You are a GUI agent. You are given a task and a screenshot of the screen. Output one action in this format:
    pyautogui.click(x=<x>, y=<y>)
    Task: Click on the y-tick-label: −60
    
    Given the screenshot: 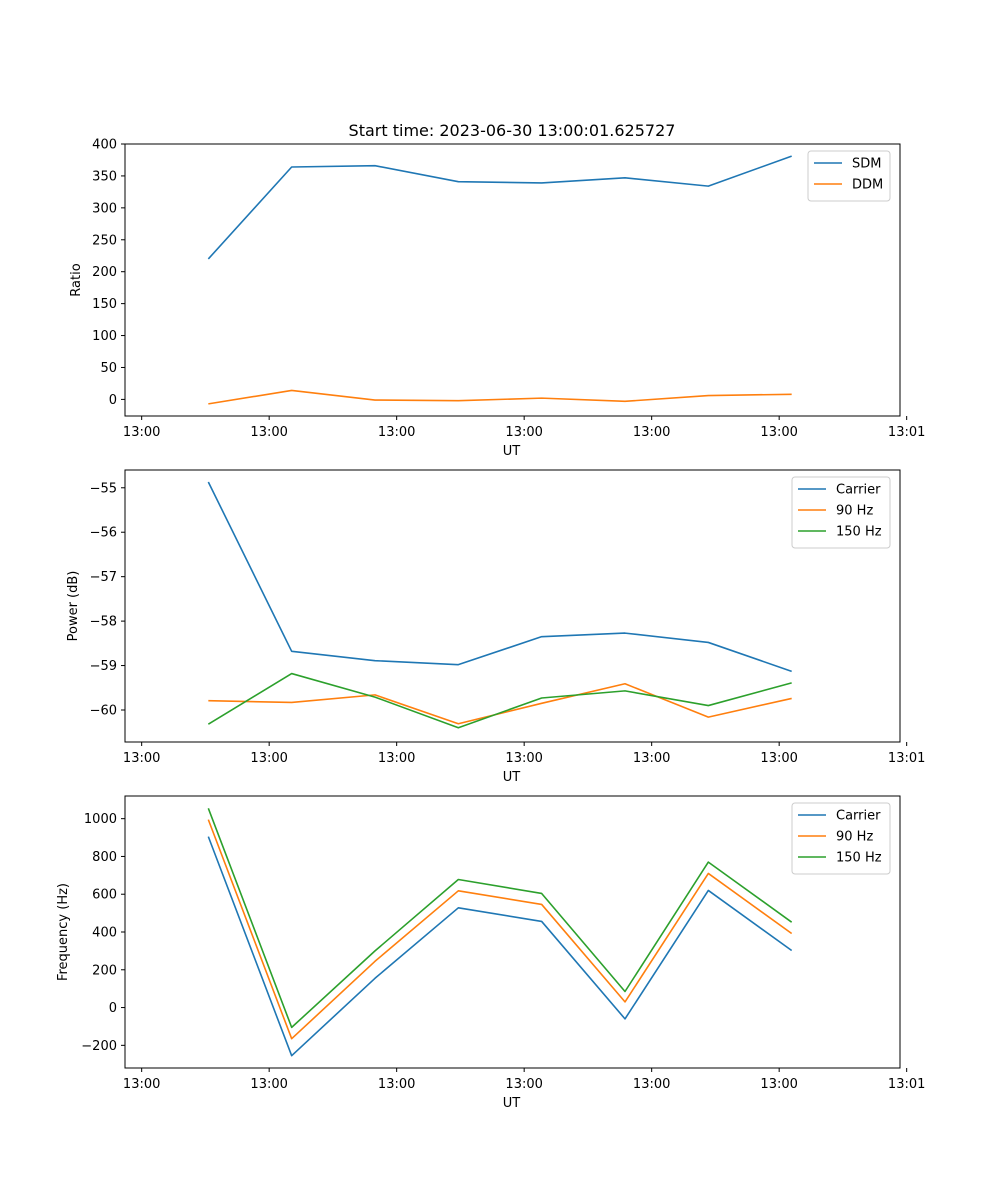 What is the action you would take?
    pyautogui.click(x=103, y=711)
    